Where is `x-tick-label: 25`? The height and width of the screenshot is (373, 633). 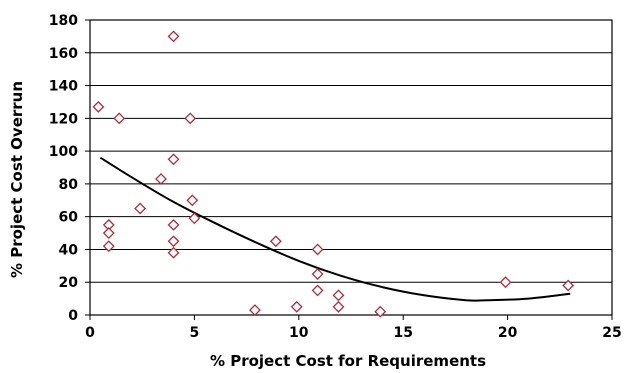 x-tick-label: 25 is located at coordinates (611, 333).